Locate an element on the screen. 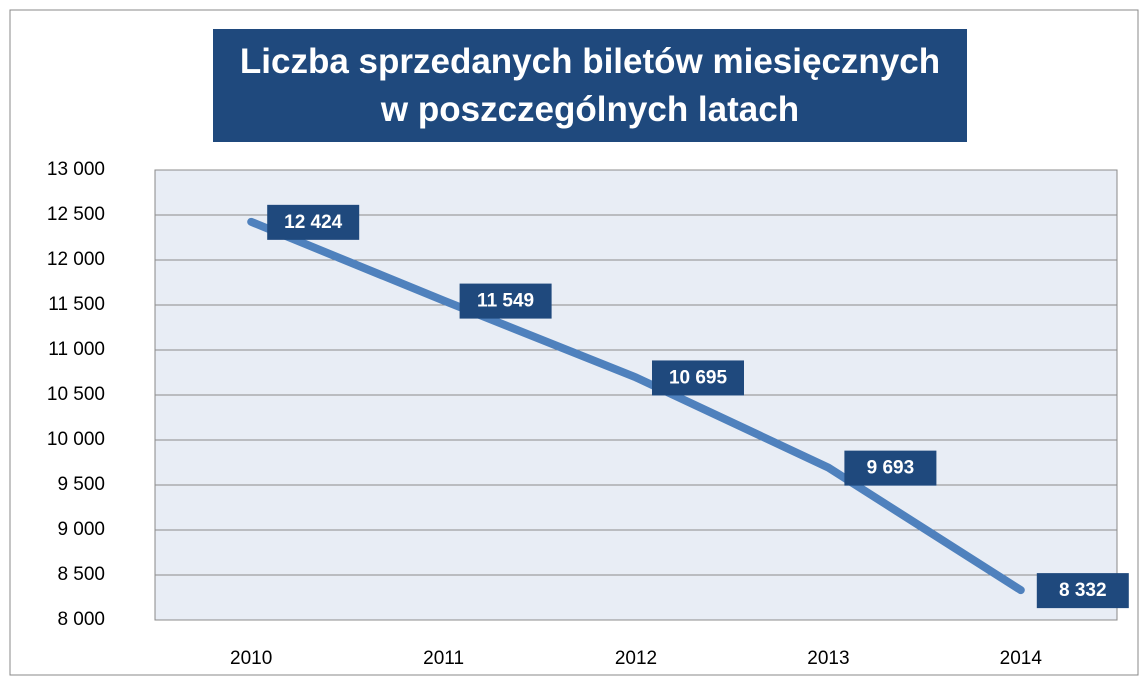 This screenshot has width=1144, height=677. value-label: 12 424 is located at coordinates (313, 222).